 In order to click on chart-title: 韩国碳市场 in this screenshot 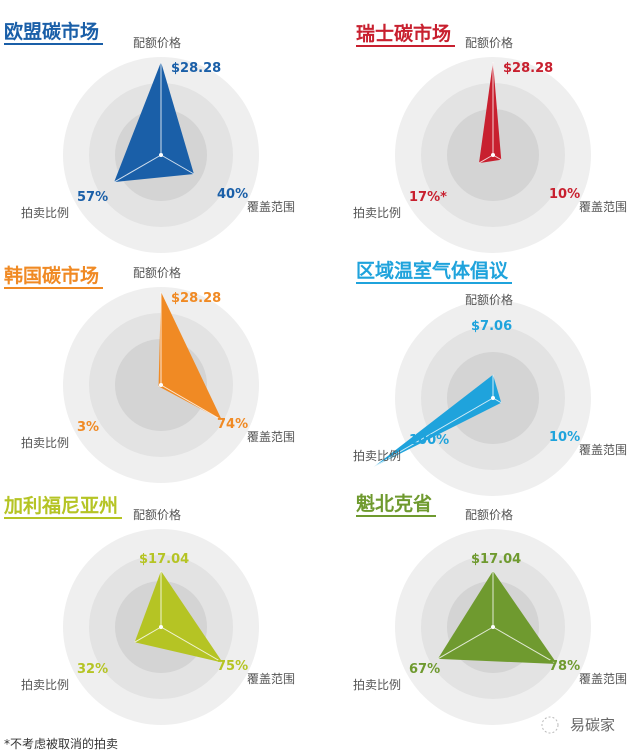, I will do `click(51, 275)`.